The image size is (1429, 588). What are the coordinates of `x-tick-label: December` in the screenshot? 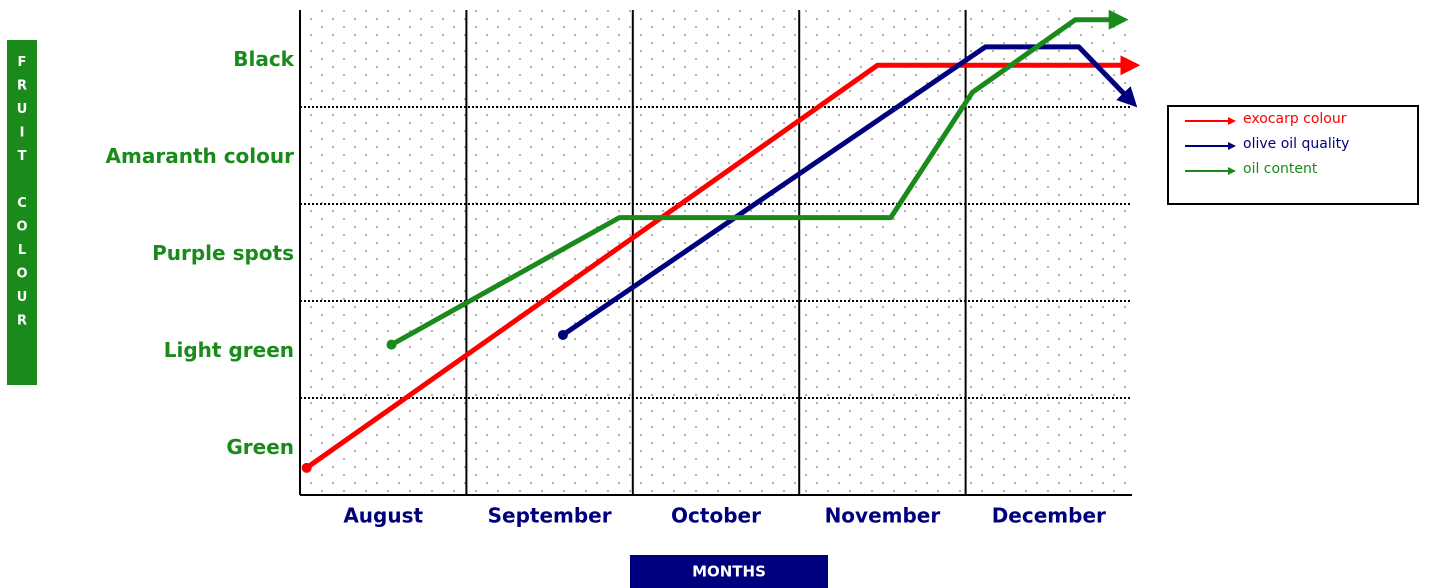 It's located at (1049, 516).